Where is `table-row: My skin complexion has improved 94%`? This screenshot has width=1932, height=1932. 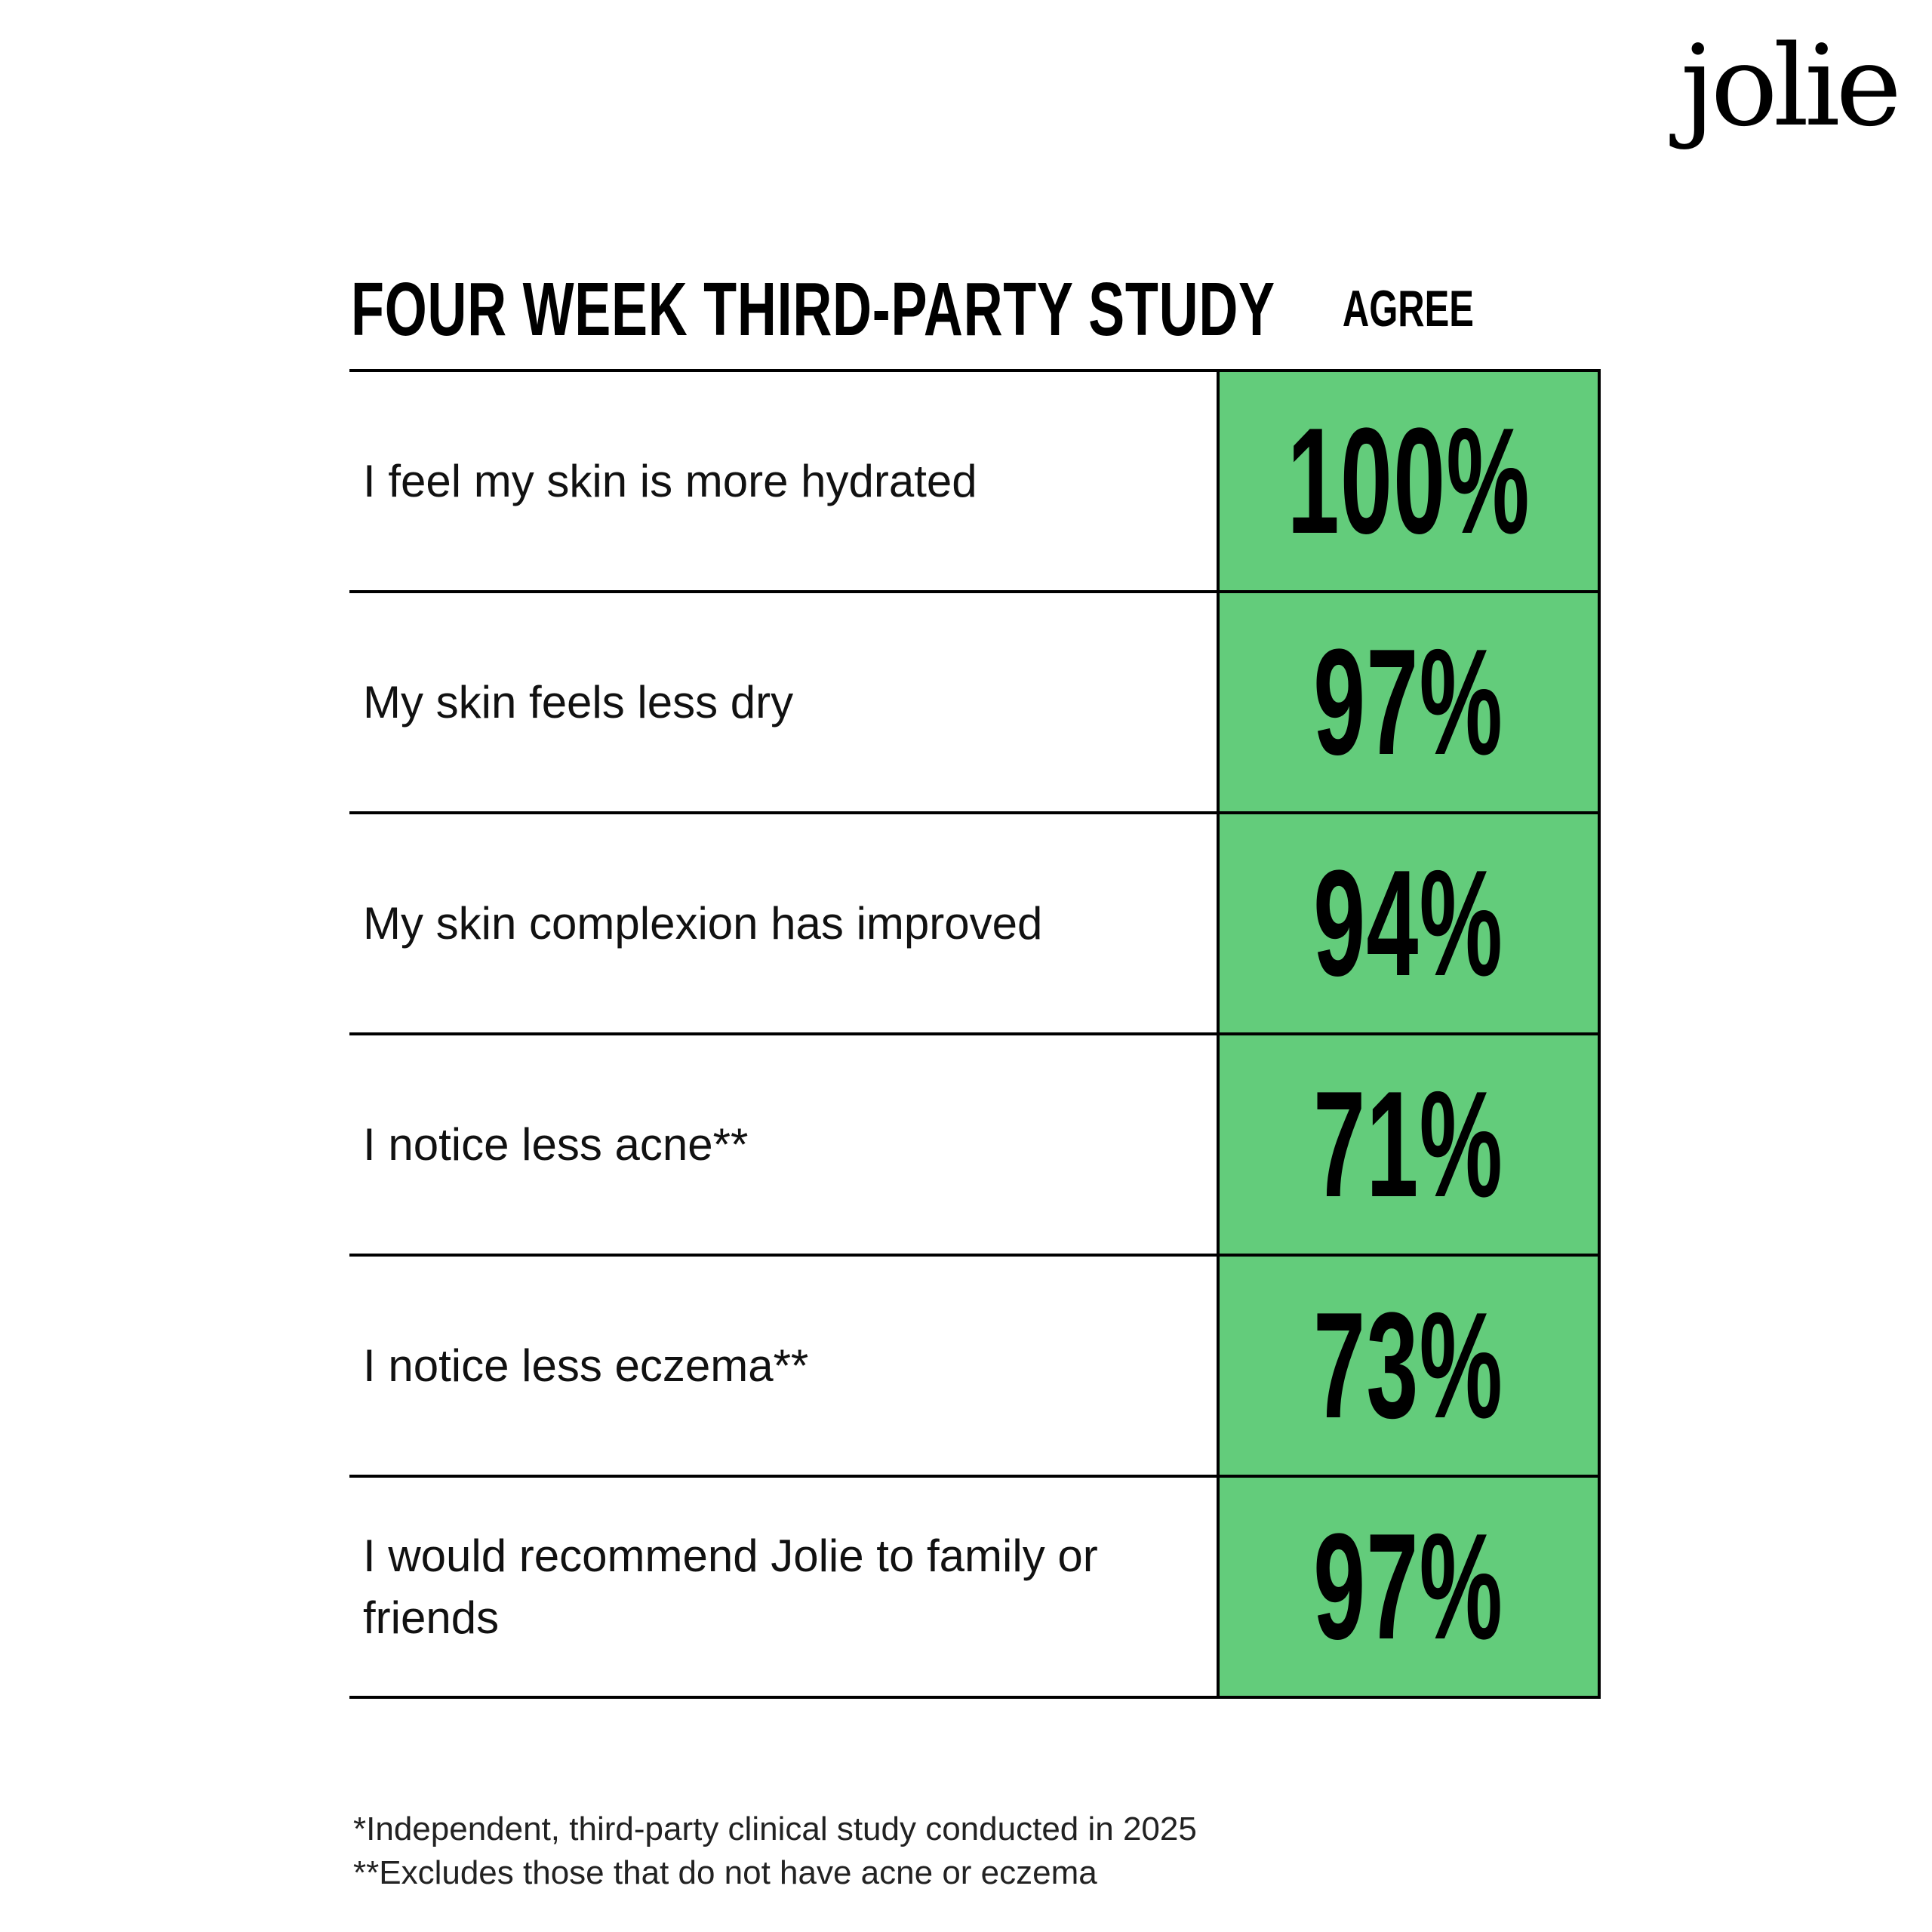
table-row: My skin complexion has improved 94% is located at coordinates (975, 923).